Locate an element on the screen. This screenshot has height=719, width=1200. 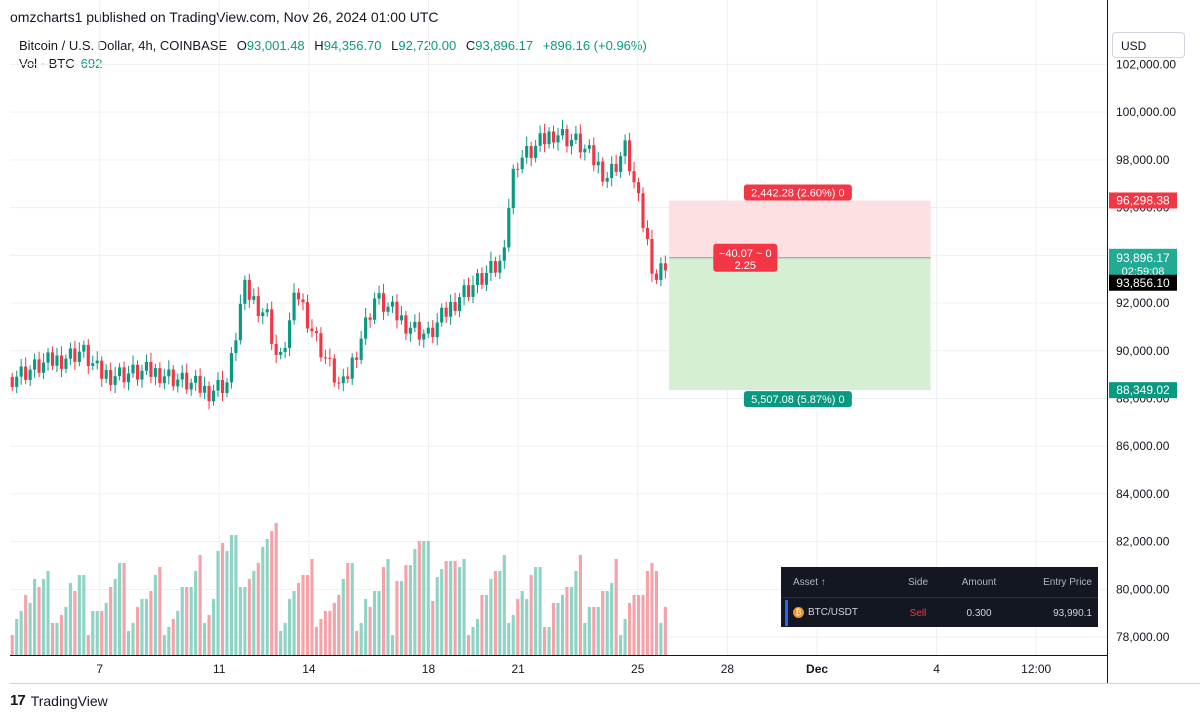
y-tick-label: 82,000.00 is located at coordinates (1143, 542).